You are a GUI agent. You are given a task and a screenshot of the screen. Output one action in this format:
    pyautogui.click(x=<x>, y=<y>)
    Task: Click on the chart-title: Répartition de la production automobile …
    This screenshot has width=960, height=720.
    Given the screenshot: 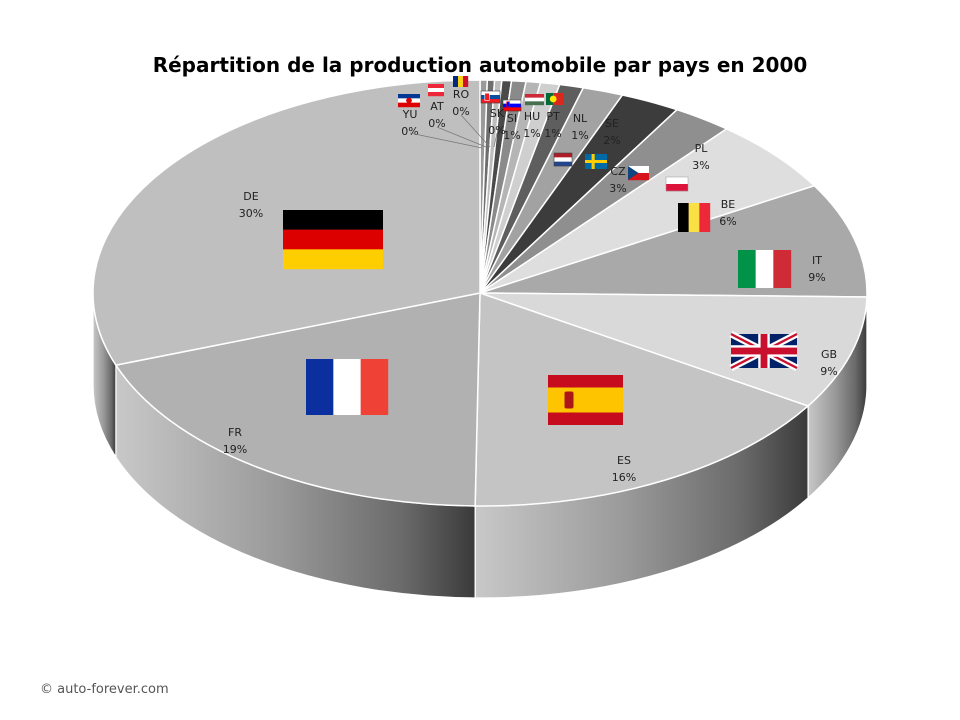 What is the action you would take?
    pyautogui.click(x=480, y=65)
    